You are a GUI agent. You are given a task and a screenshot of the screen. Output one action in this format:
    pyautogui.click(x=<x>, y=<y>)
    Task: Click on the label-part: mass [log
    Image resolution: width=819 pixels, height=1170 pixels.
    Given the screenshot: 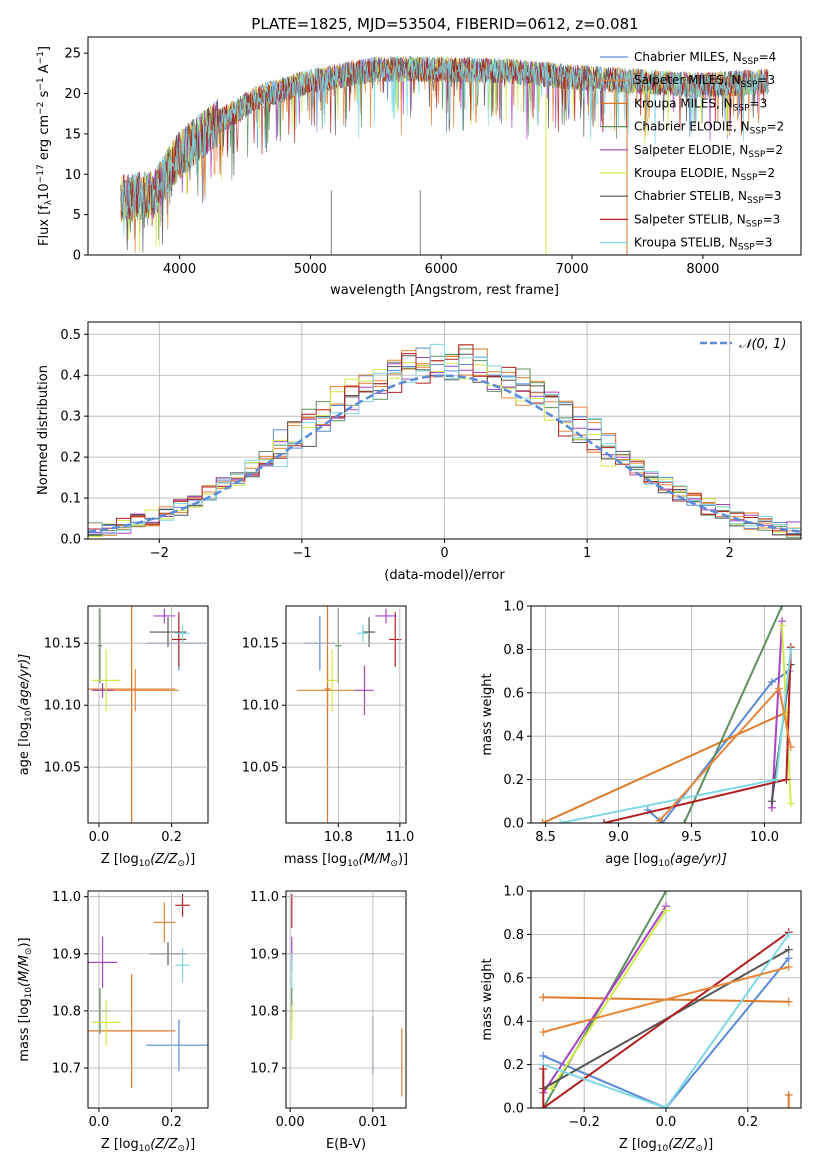 What is the action you would take?
    pyautogui.click(x=315, y=859)
    